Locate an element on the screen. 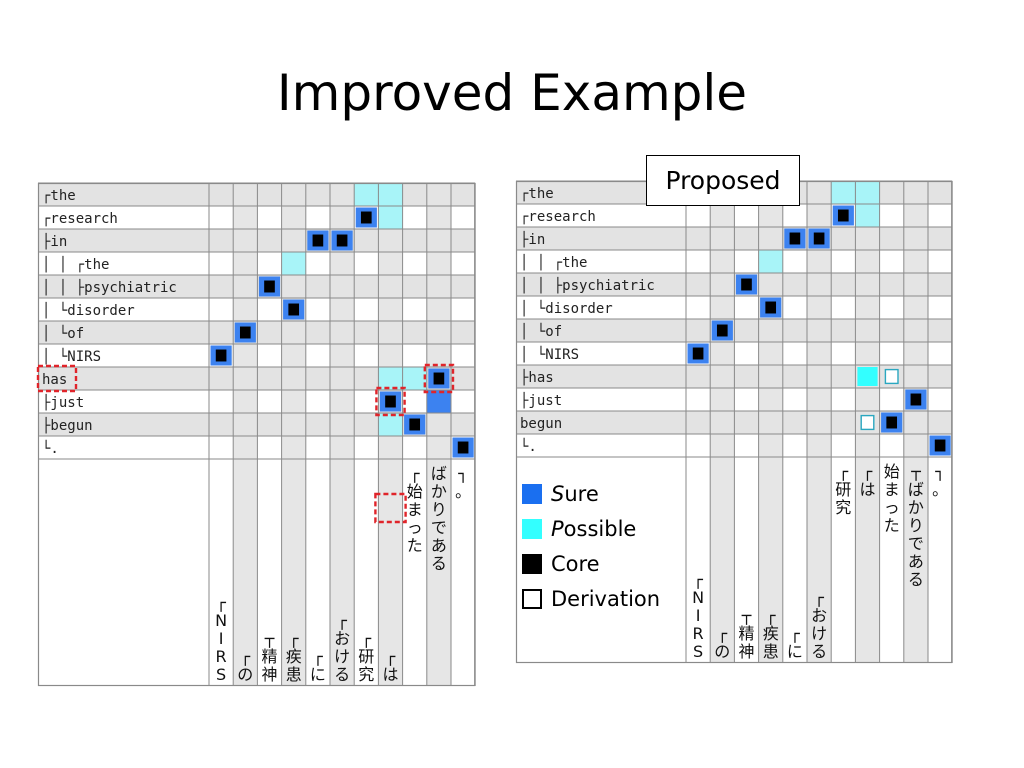 This screenshot has height=768, width=1024. target-token-label: ┌の is located at coordinates (245, 665).